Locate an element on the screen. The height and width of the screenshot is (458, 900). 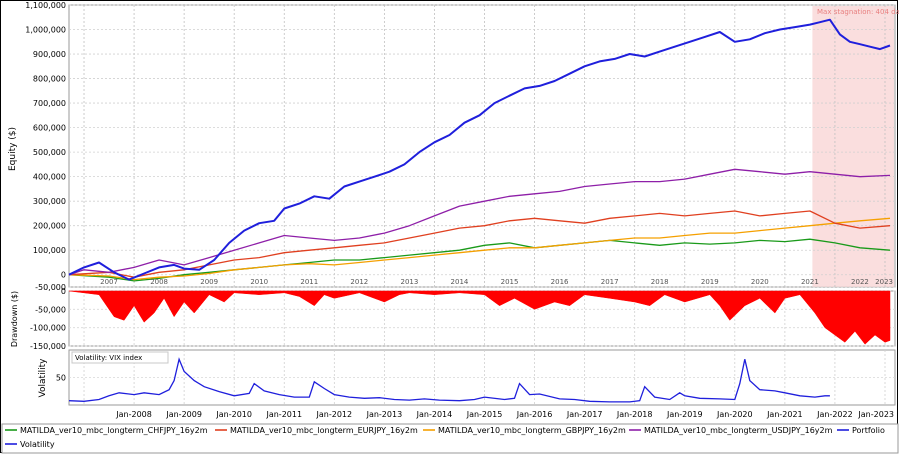
volatility-line is located at coordinates (449, 380).